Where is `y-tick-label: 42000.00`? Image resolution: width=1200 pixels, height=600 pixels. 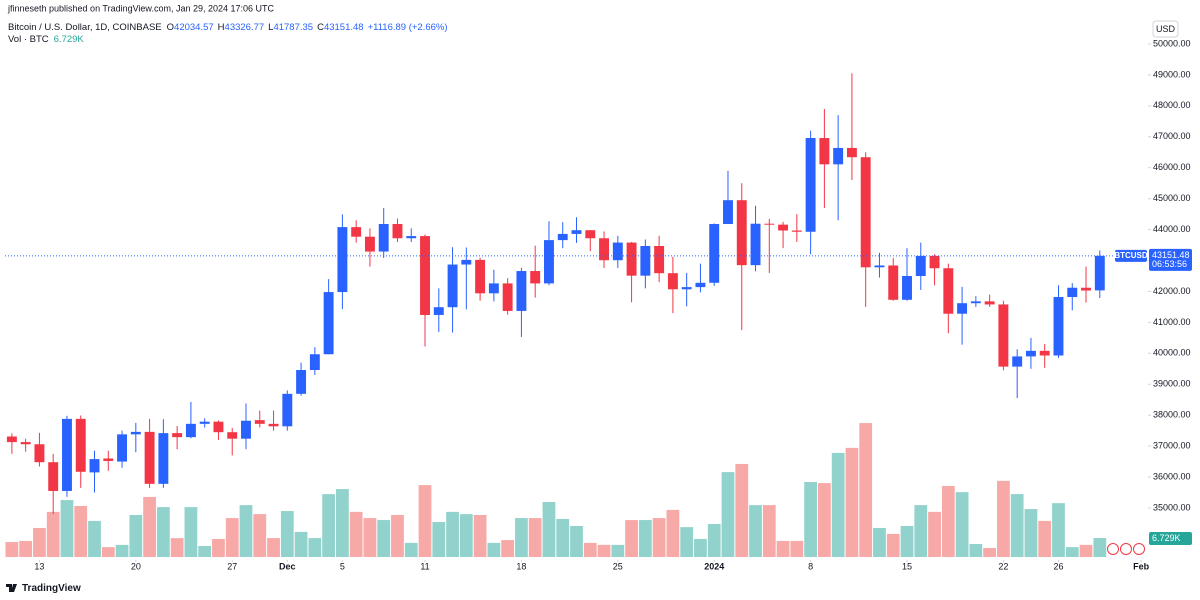
y-tick-label: 42000.00 is located at coordinates (1172, 291).